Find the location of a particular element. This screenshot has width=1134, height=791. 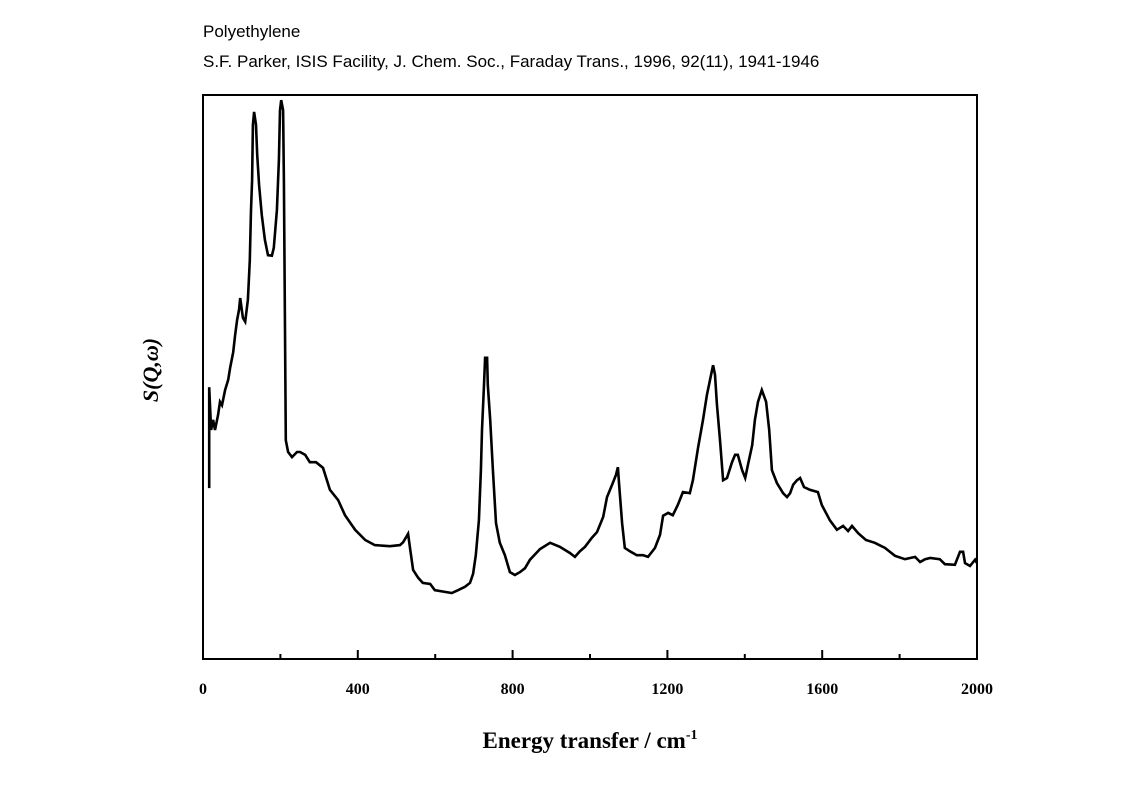

x-tick-label: 1600 is located at coordinates (822, 689).